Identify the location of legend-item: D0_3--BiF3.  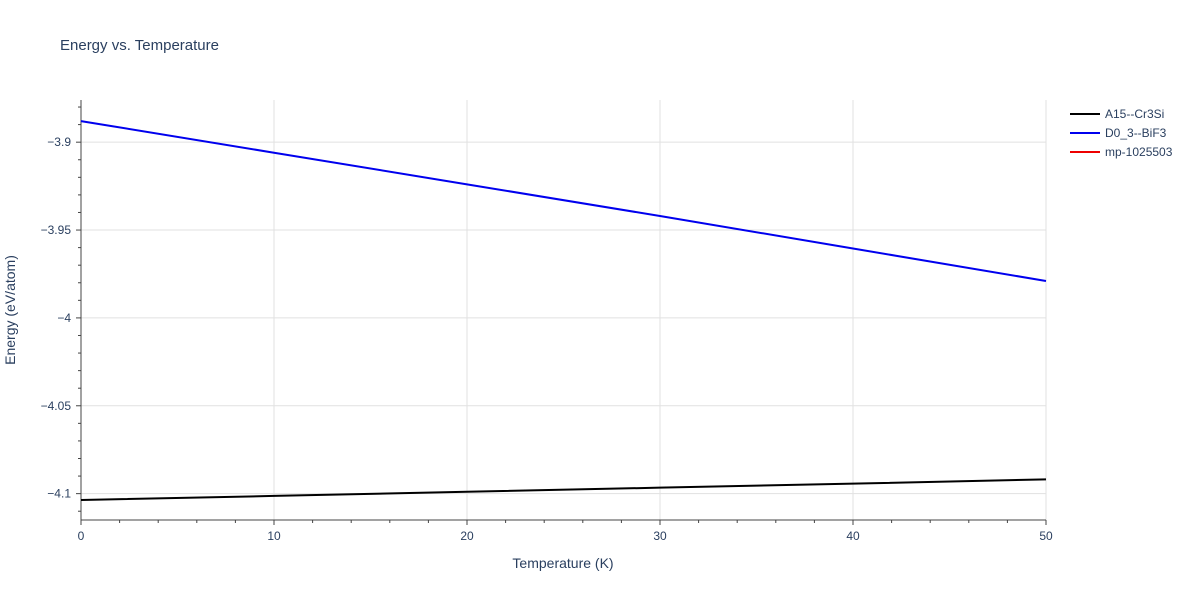
(1118, 133).